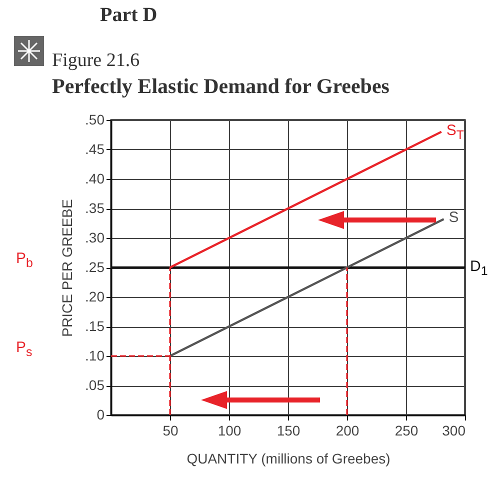  I want to click on y-tick-label: 0, so click(100, 414).